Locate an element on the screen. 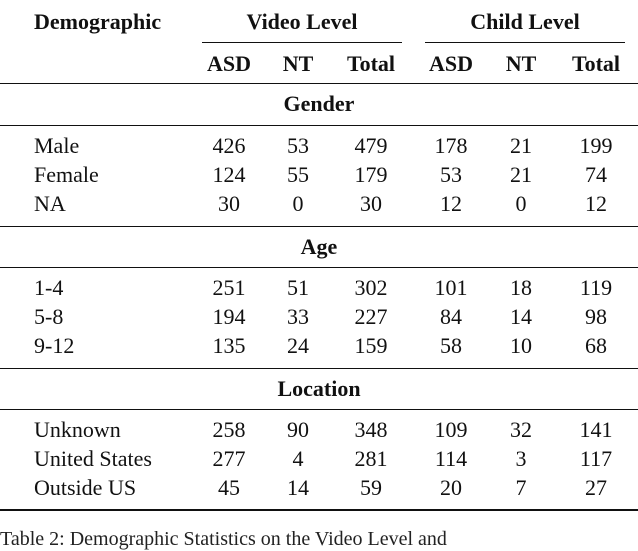  cell-value: 4 is located at coordinates (298, 458).